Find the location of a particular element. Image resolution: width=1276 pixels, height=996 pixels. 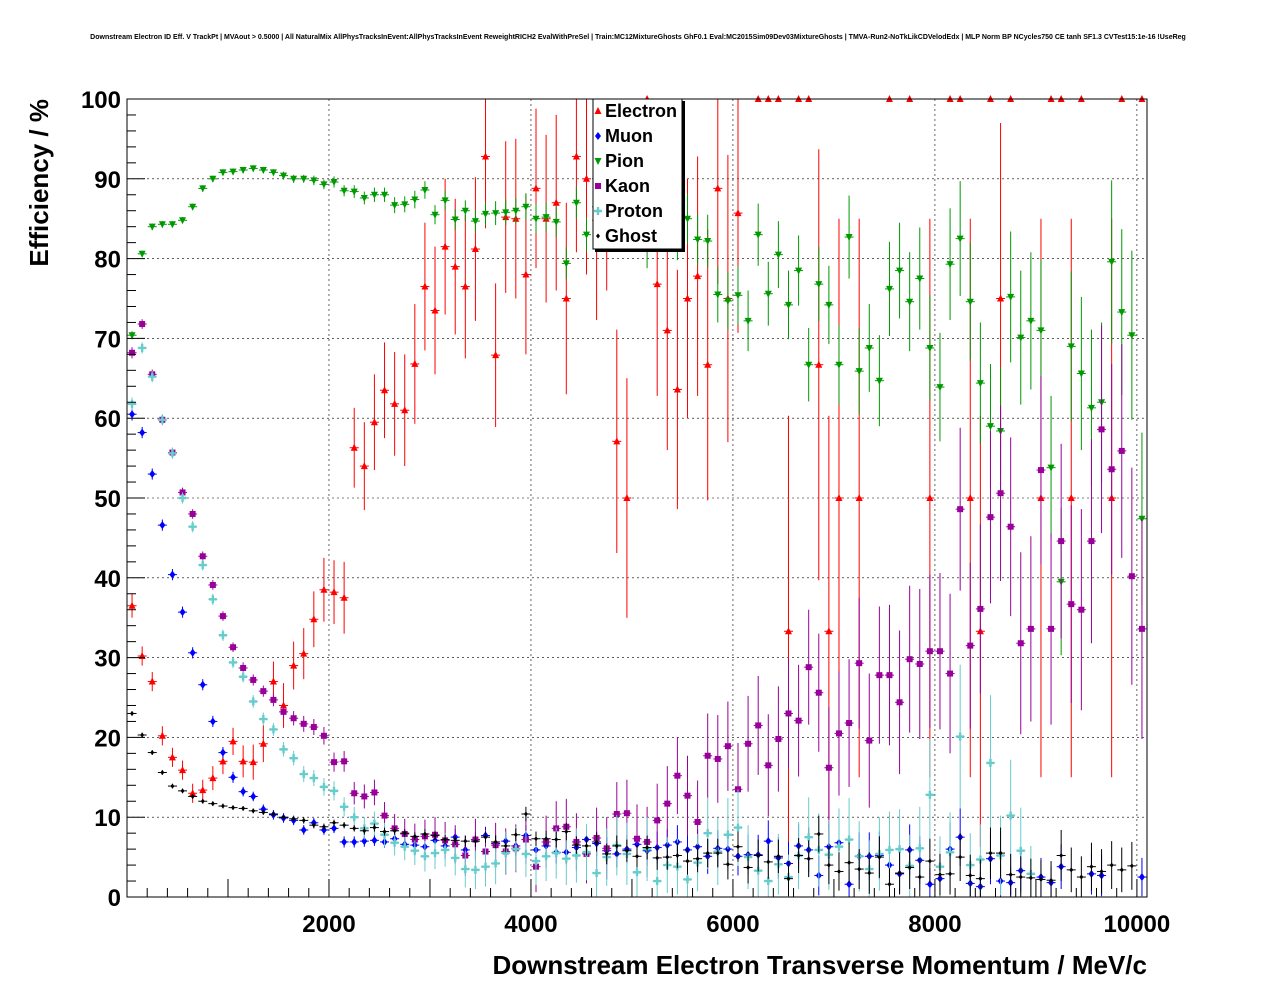

y-axis-label: Efficiency / % is located at coordinates (39, 183).